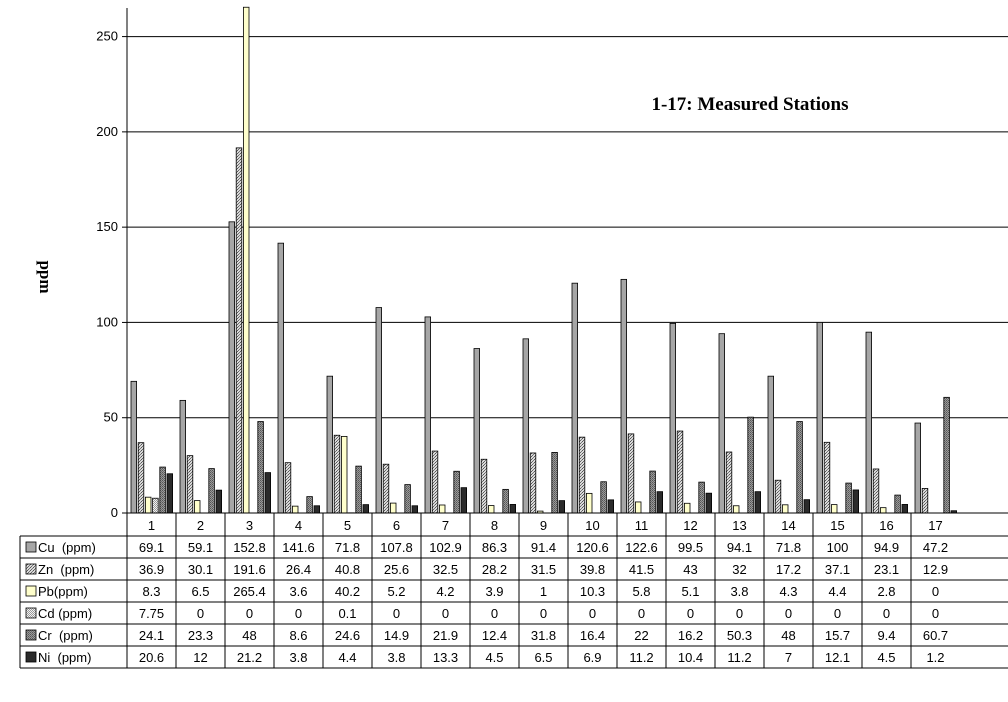 This screenshot has width=1008, height=702. I want to click on table-cell-cu: 100, so click(838, 547).